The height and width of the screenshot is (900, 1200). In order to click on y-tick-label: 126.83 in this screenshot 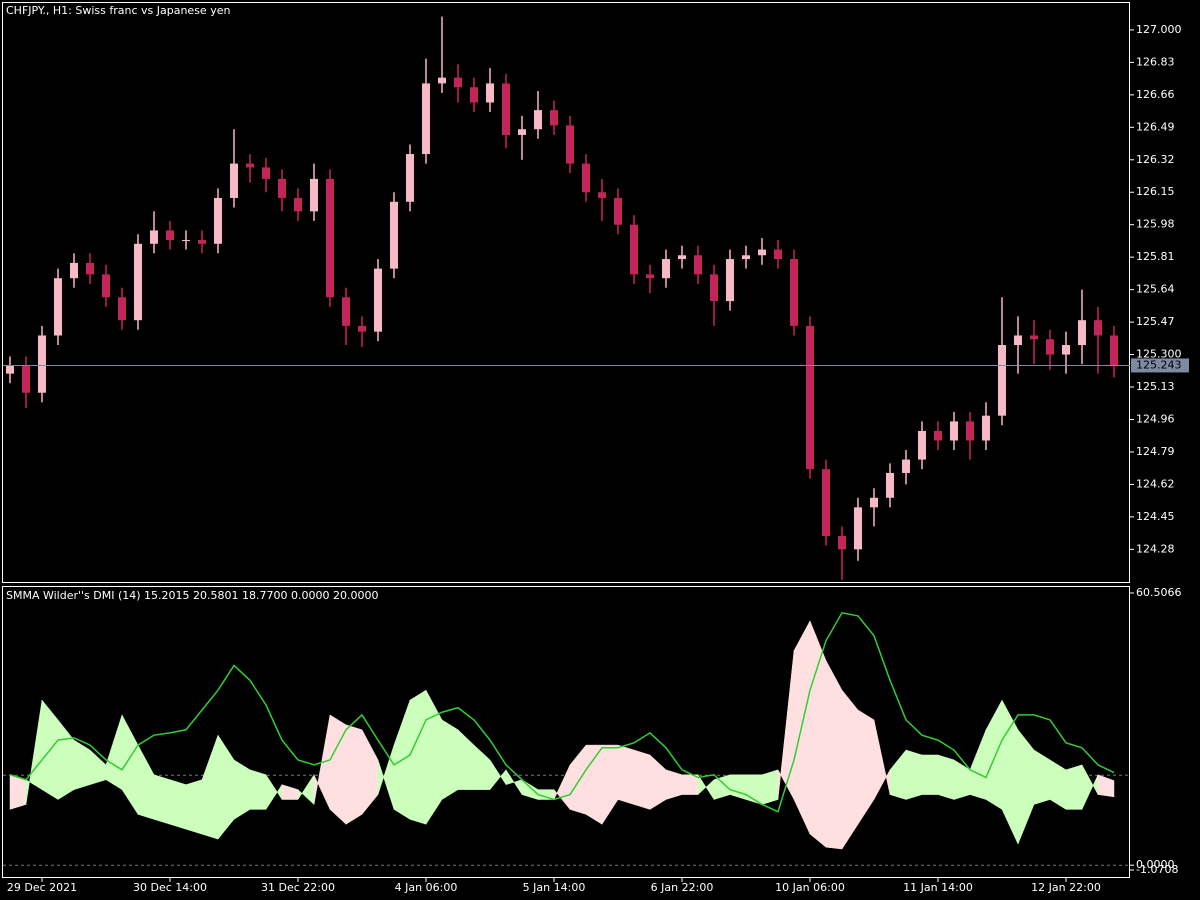, I will do `click(1155, 61)`.